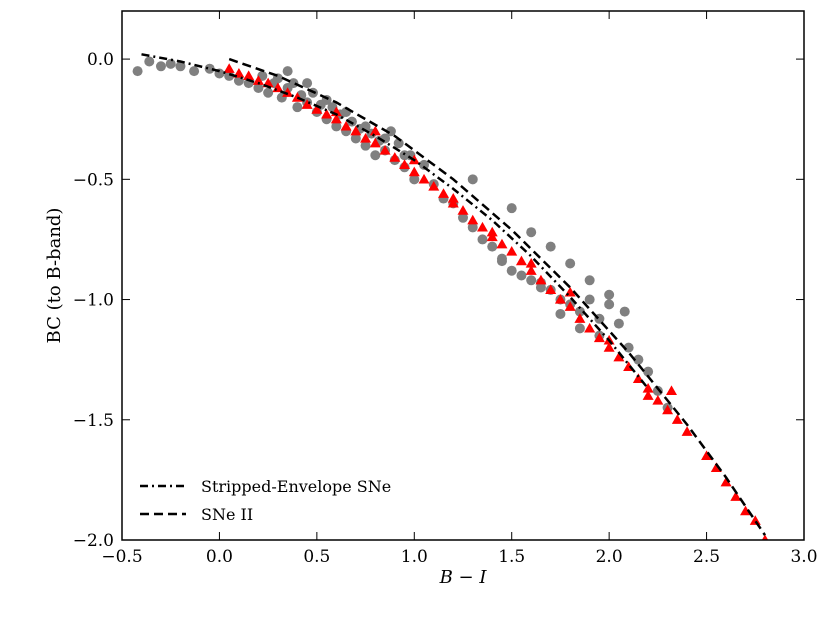 The image size is (830, 618). Describe the element at coordinates (463, 577) in the screenshot. I see `x-axis-title: B − I` at that location.